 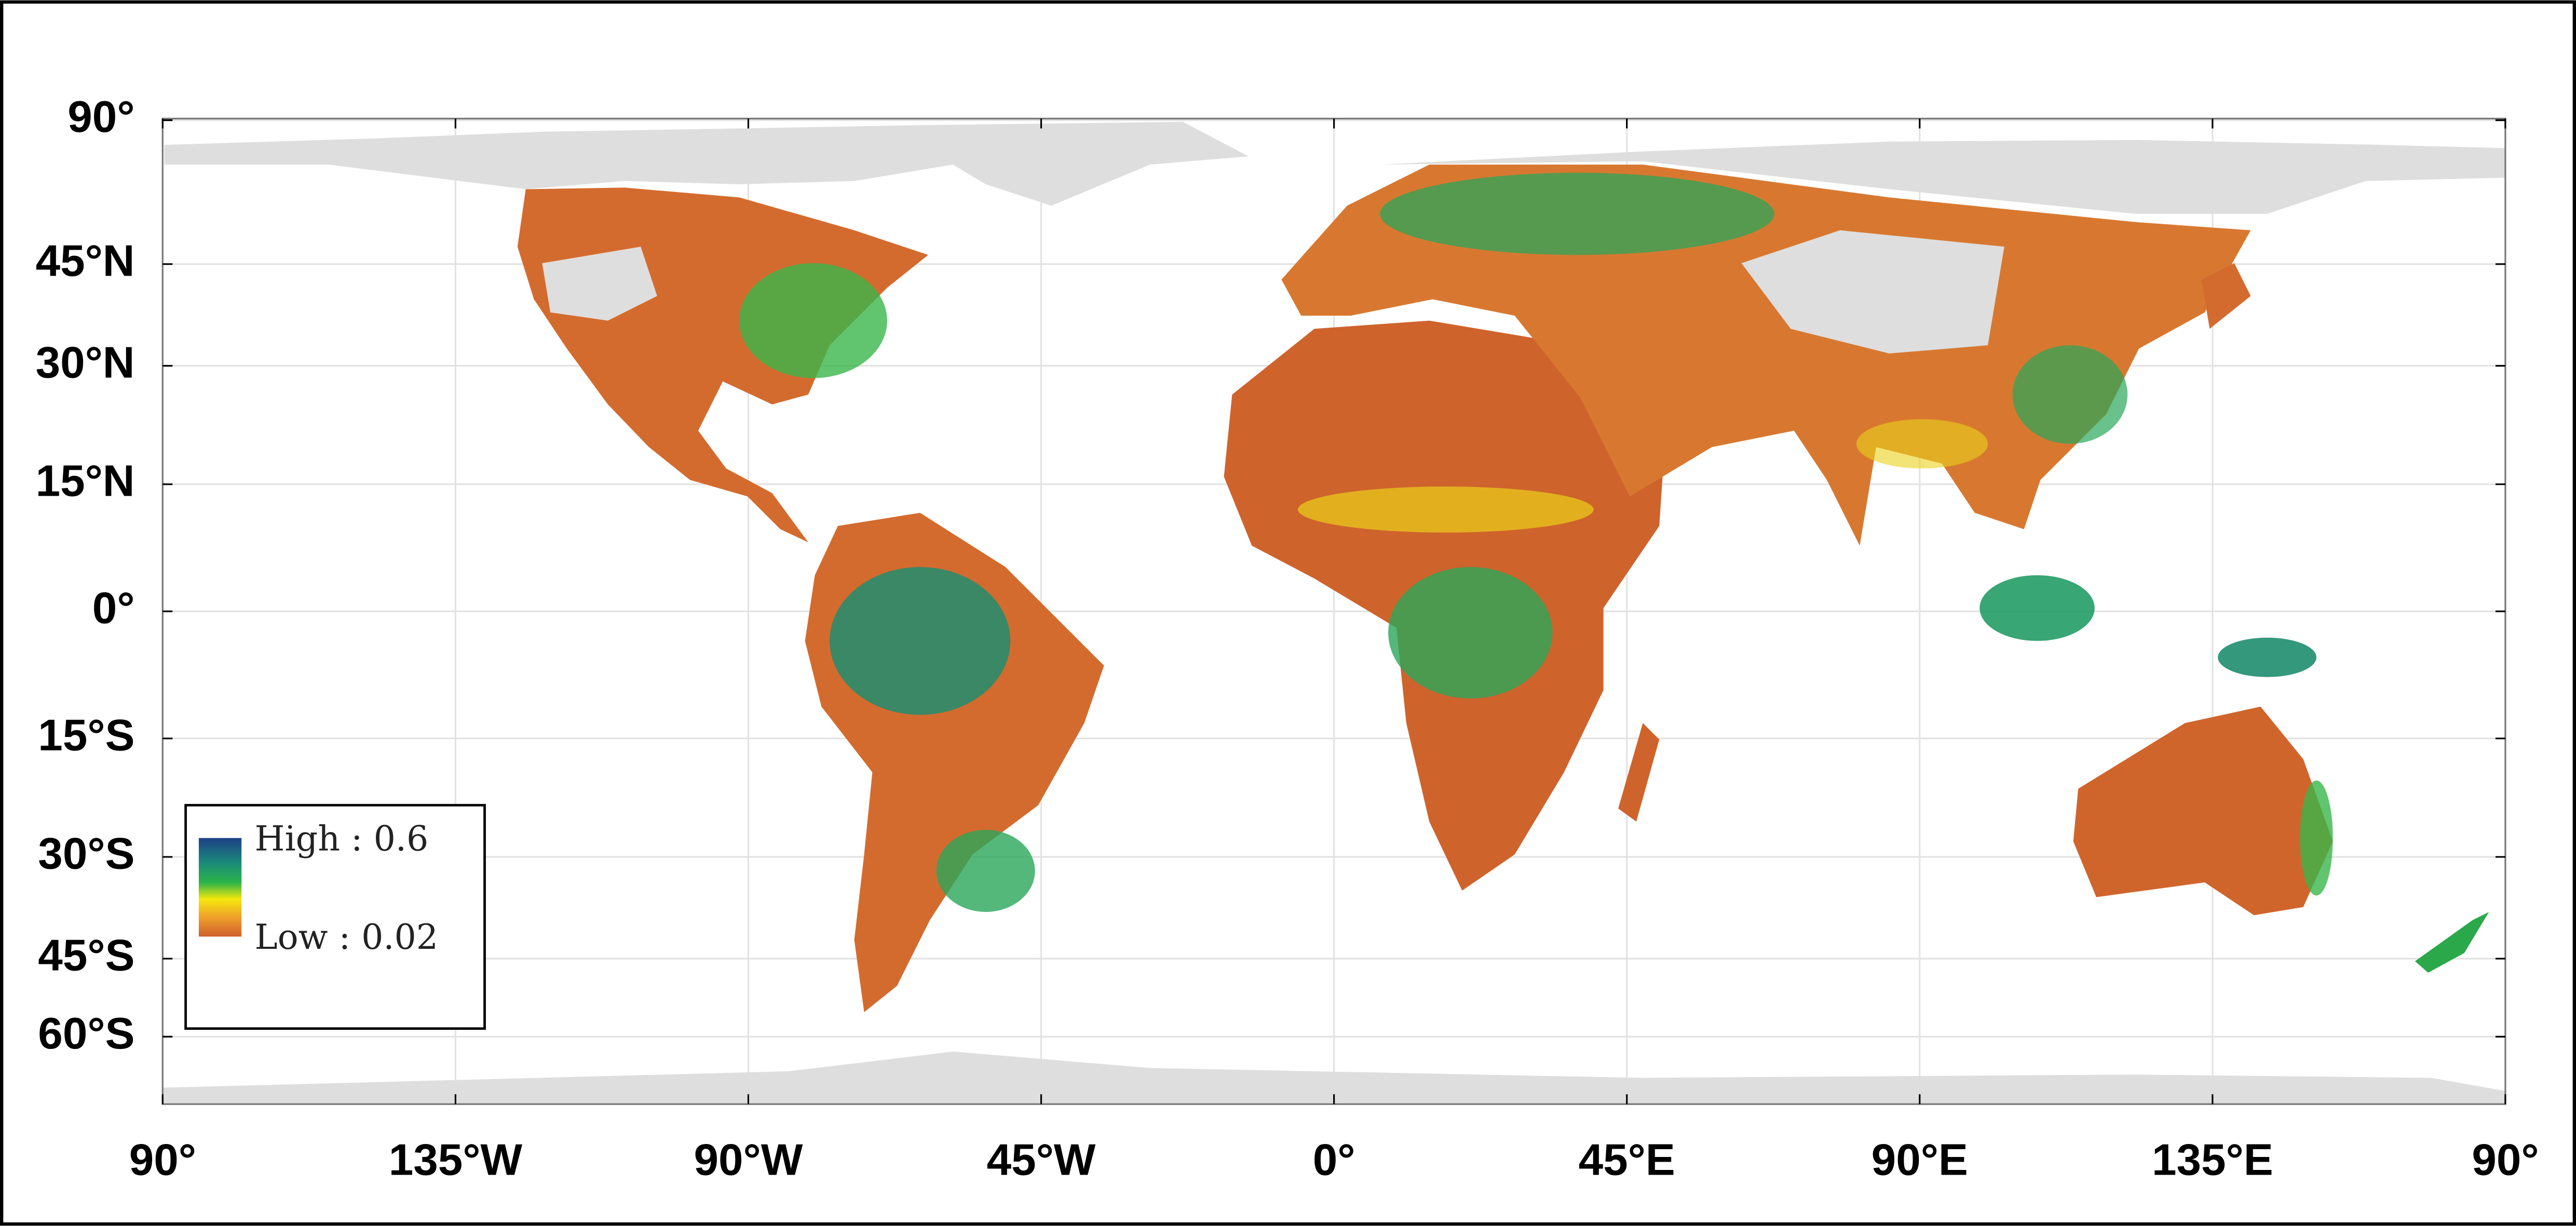 I want to click on x-tick-label: 90°W, so click(x=748, y=1160).